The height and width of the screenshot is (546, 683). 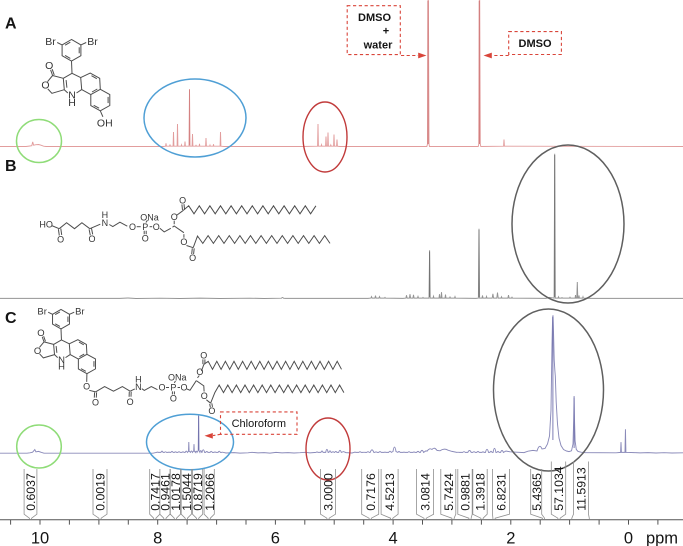 What do you see at coordinates (449, 492) in the screenshot?
I see `svg-text: 5.7424` at bounding box center [449, 492].